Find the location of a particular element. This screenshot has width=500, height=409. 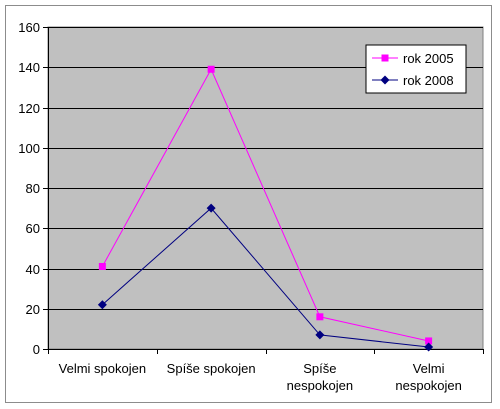

y-tick-label: 40 is located at coordinates (33, 269).